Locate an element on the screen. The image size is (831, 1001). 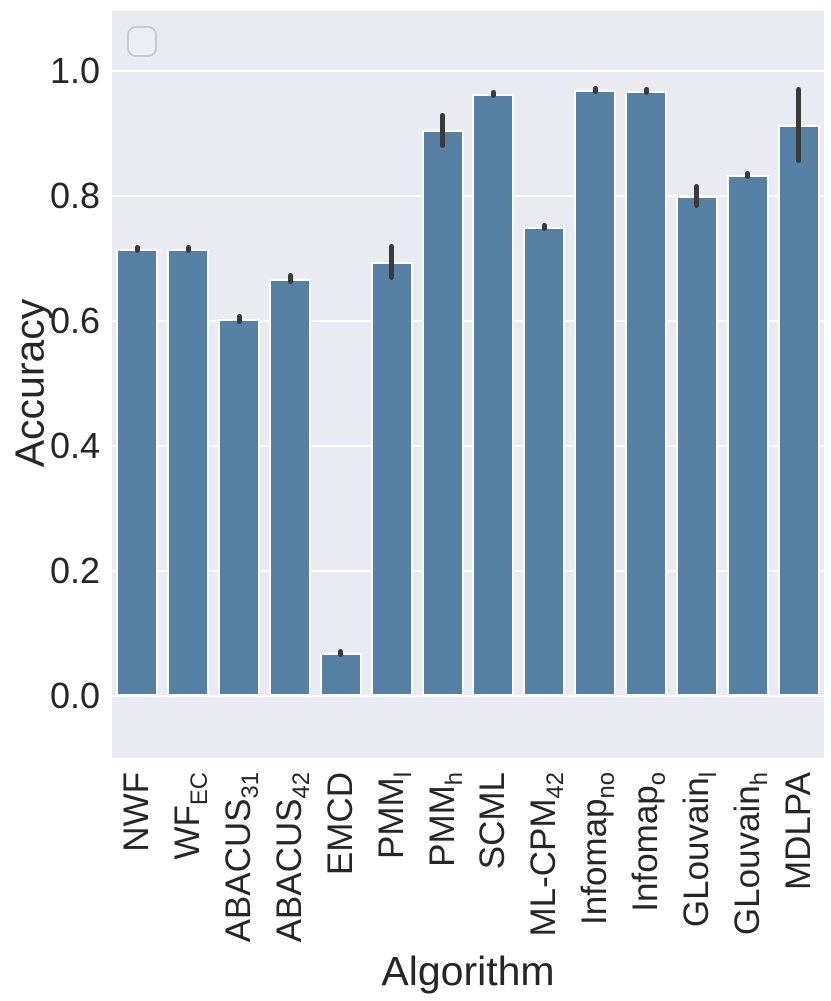
bar-SCML is located at coordinates (493, 395).